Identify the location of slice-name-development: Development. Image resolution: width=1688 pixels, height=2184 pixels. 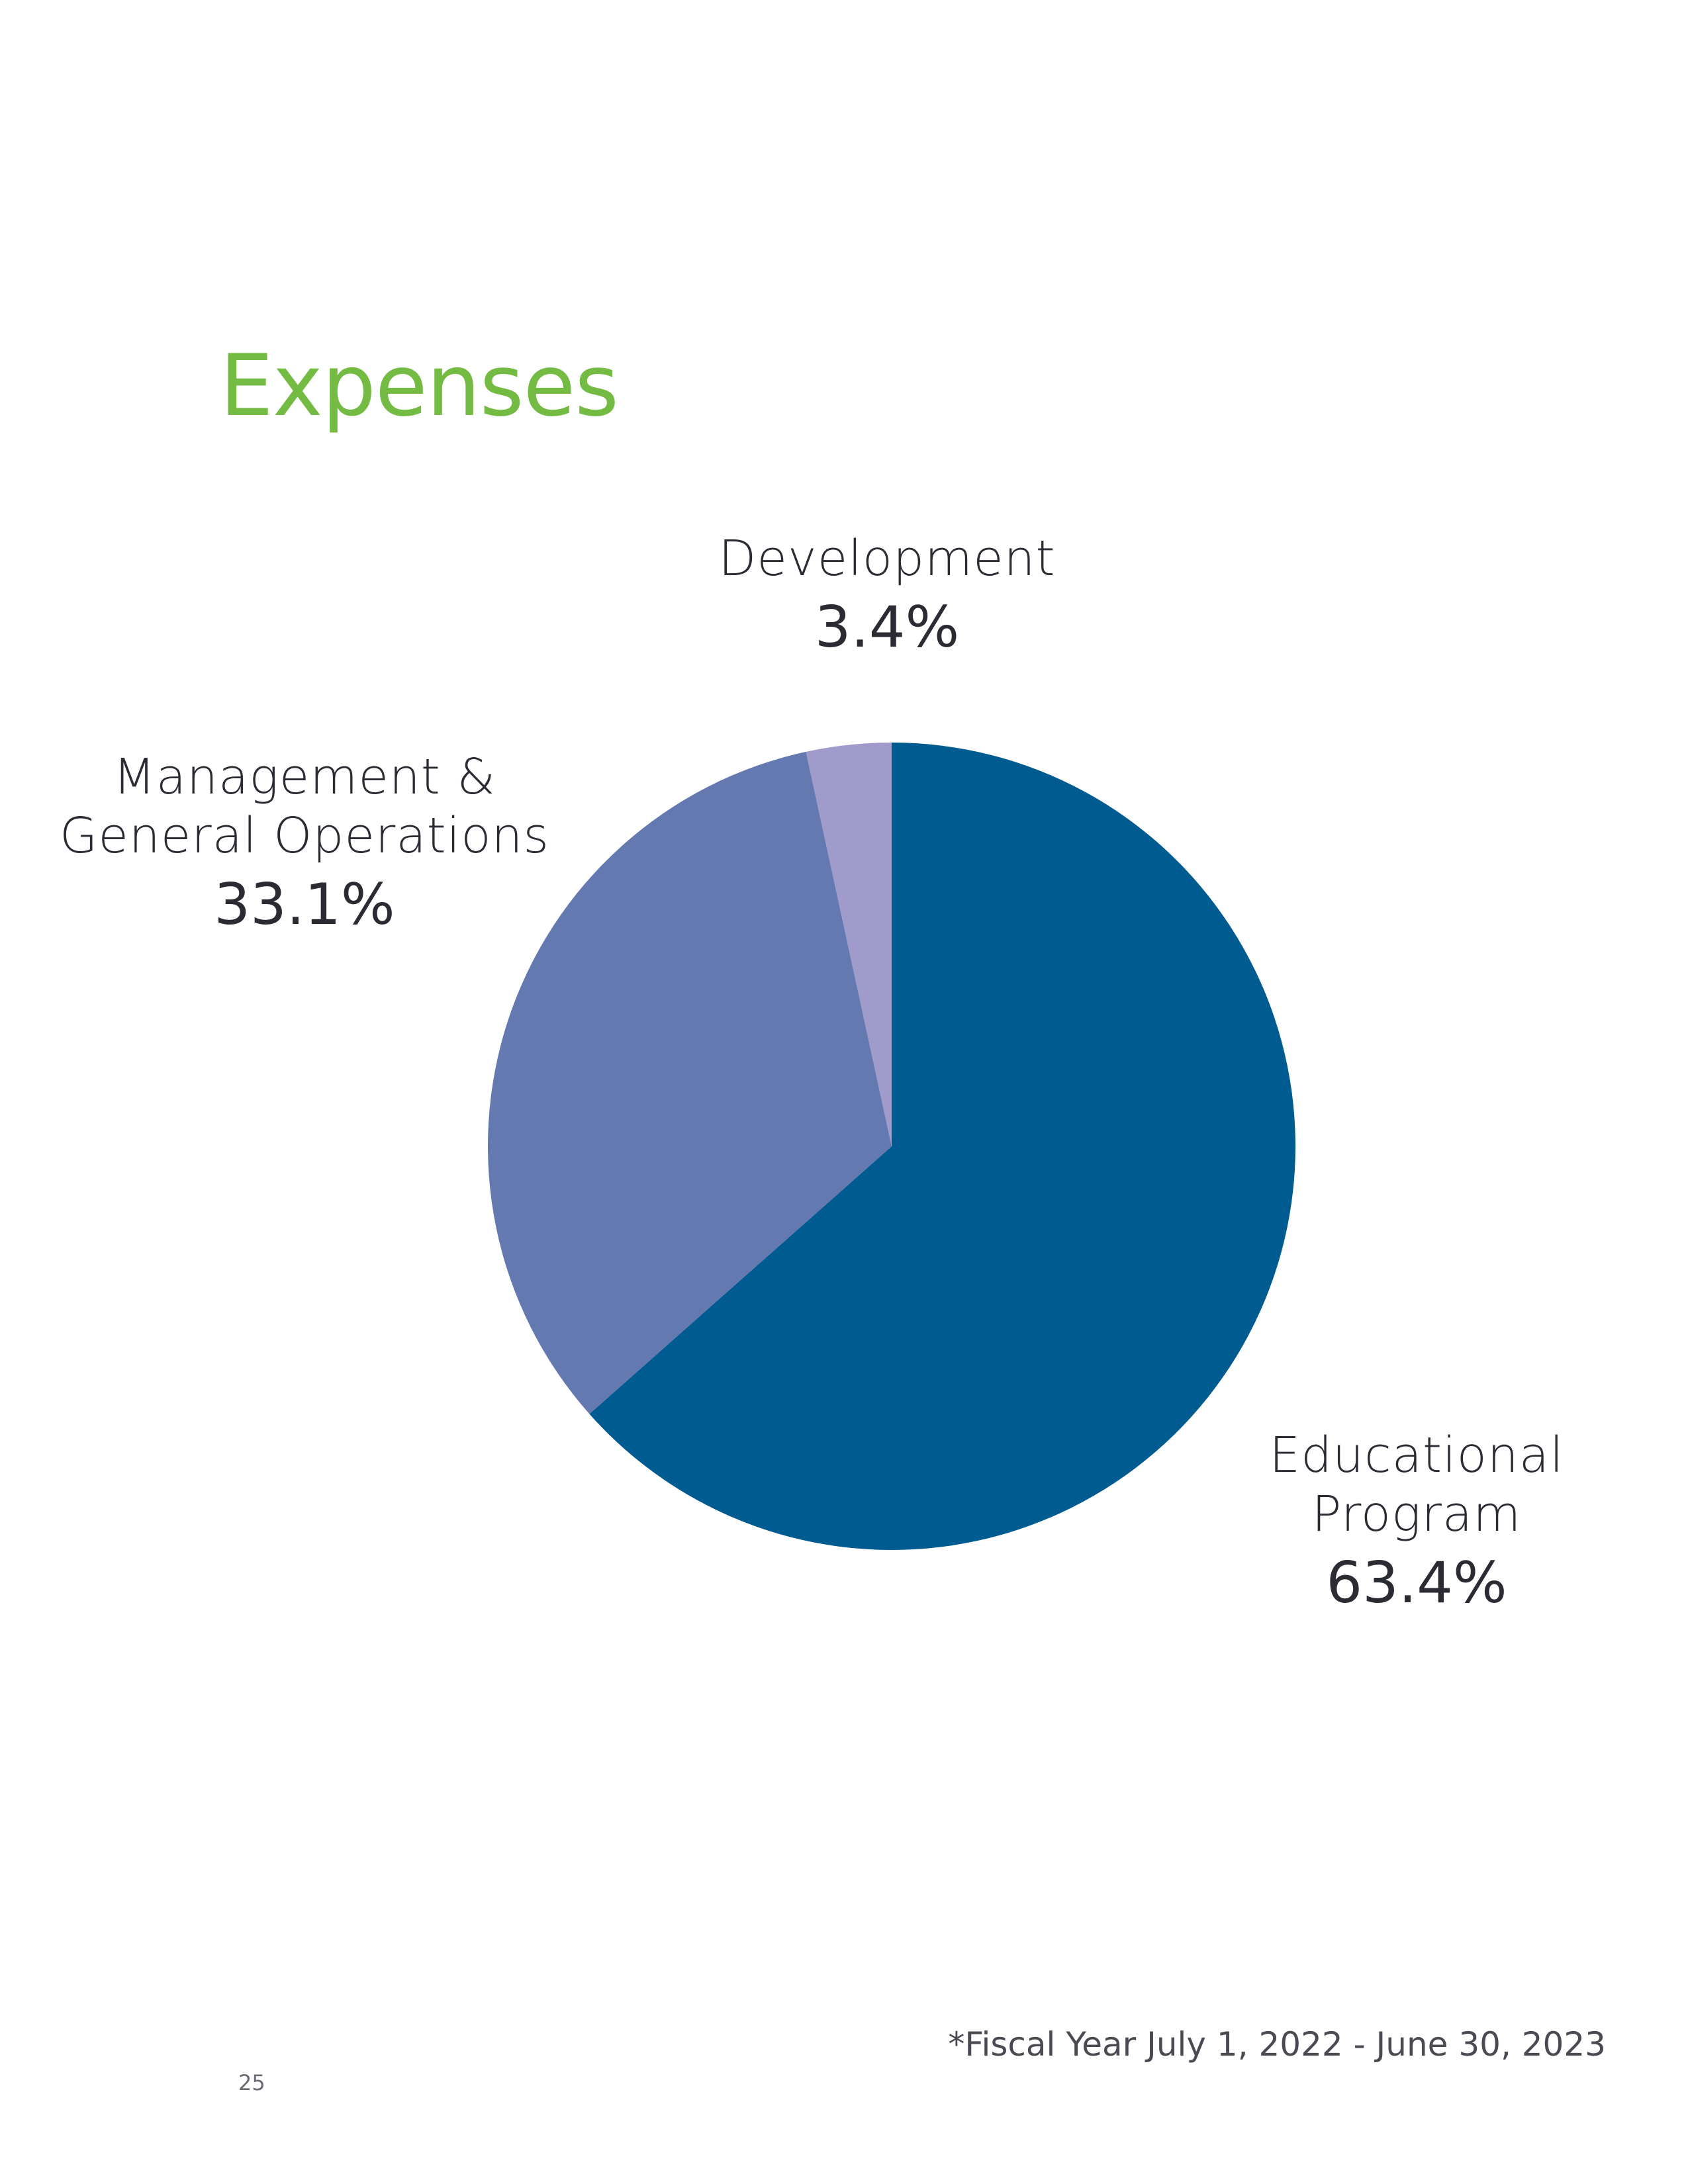
(887, 558).